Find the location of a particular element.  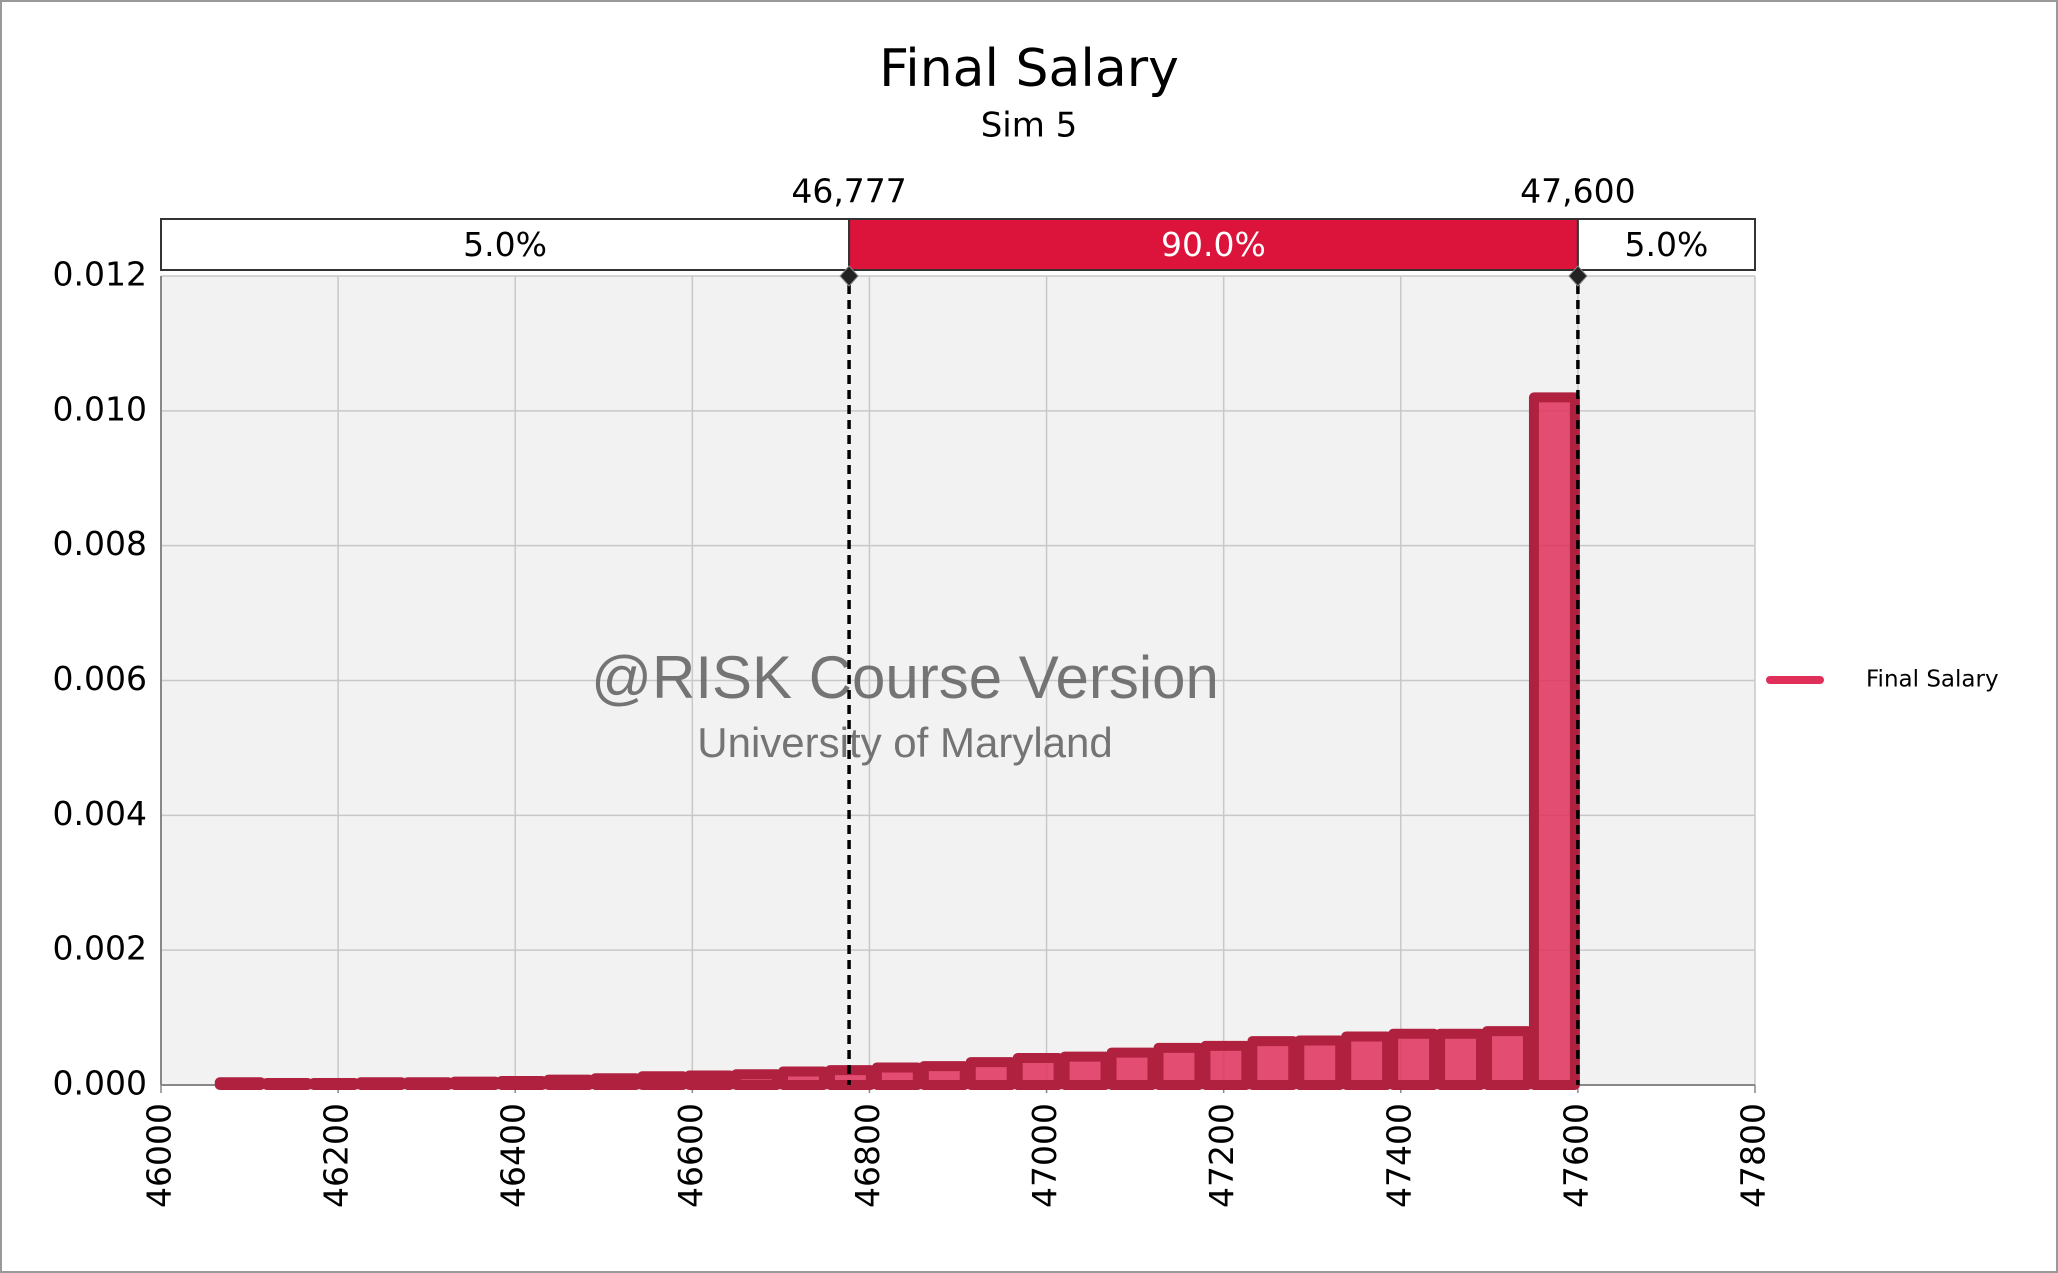

chart-subtitle: Sim 5 is located at coordinates (1029, 126).